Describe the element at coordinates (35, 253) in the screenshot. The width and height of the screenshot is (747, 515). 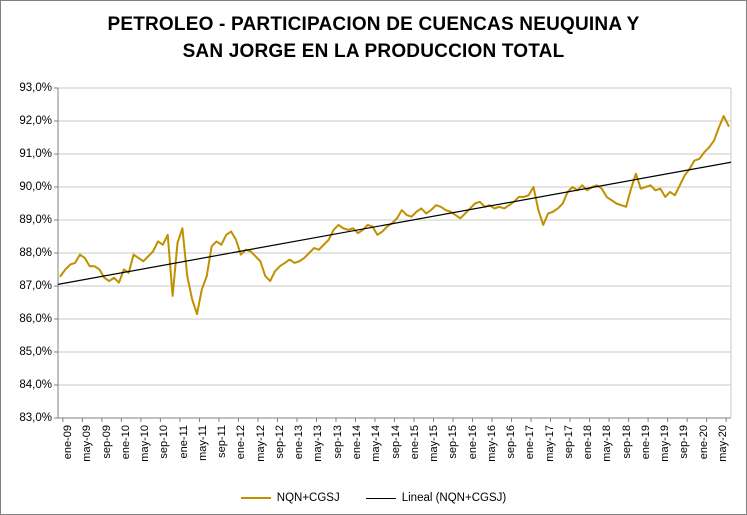
I see `y-axis-label: 88,0%` at that location.